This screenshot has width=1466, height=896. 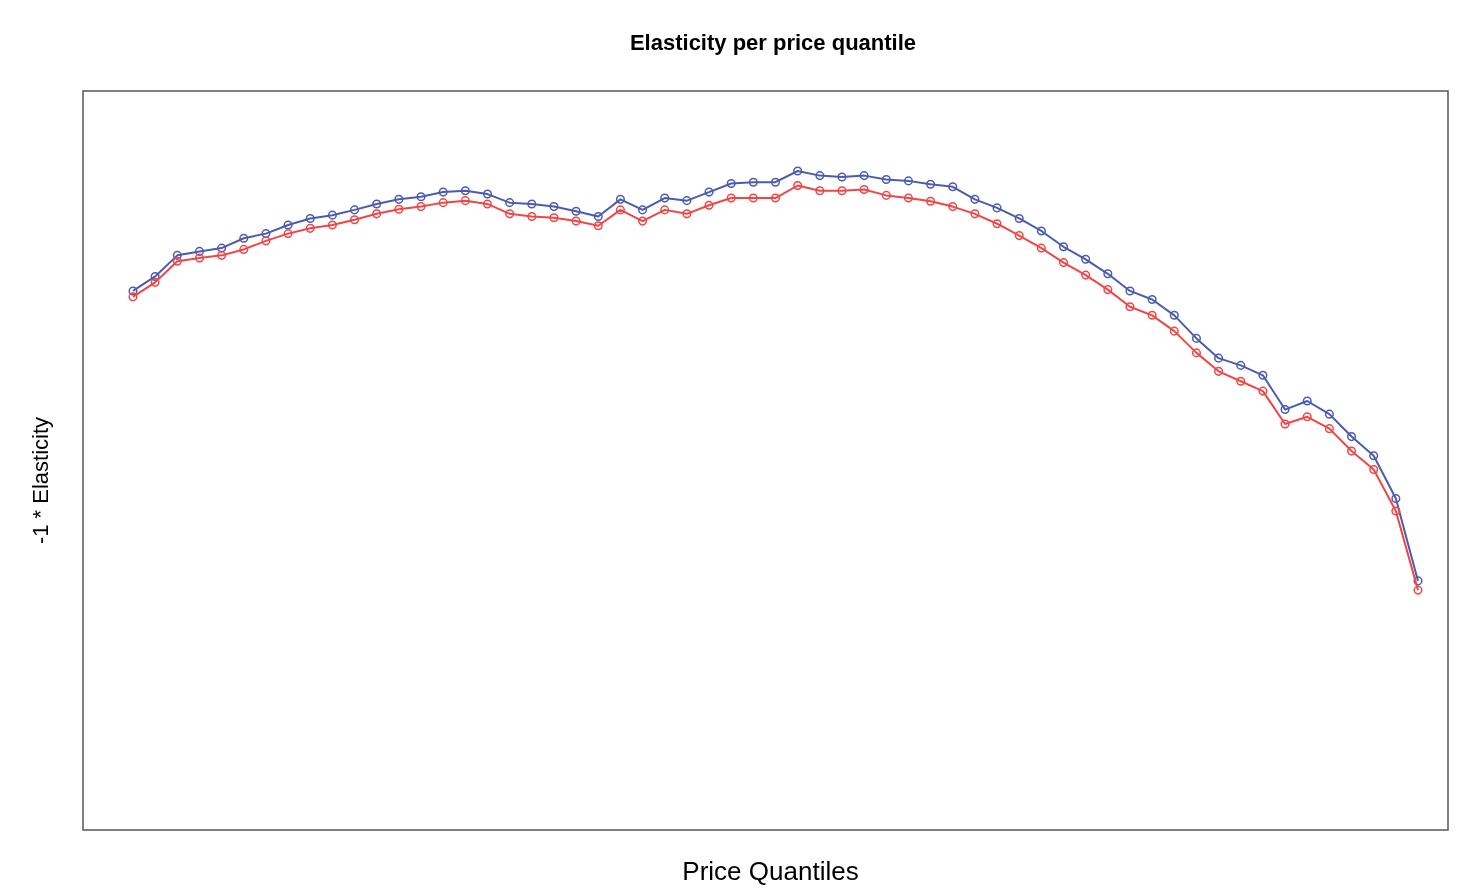 What do you see at coordinates (40, 480) in the screenshot?
I see `y-axis-title: -1 * Elasticity` at bounding box center [40, 480].